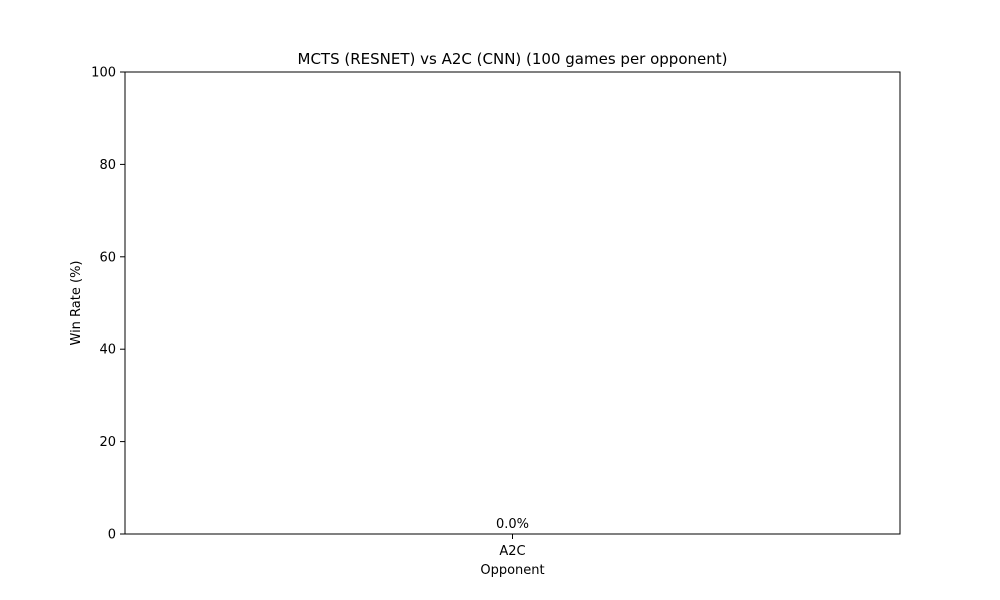  I want to click on y-tick-label: 60, so click(107, 257).